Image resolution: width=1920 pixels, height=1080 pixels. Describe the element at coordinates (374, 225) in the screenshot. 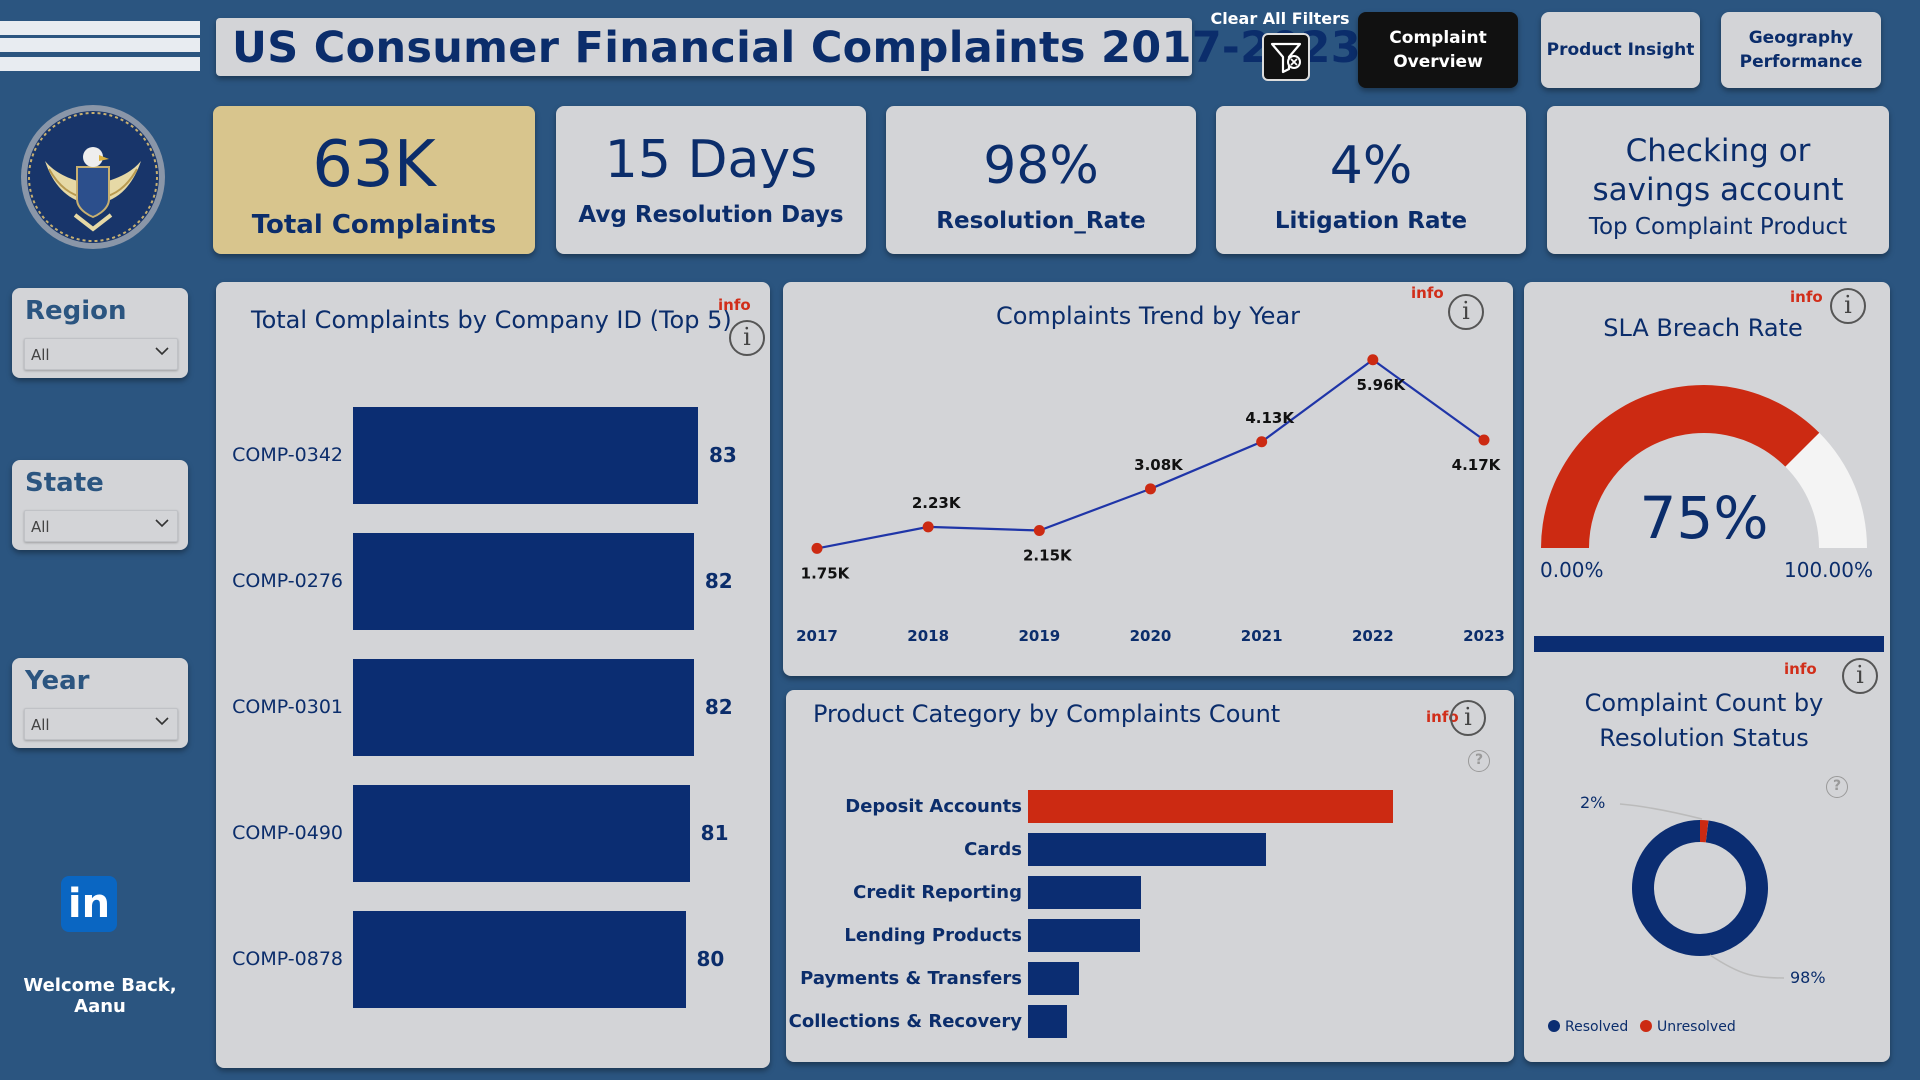

I see `kpi-total-complaints-label: Total Complaints` at that location.